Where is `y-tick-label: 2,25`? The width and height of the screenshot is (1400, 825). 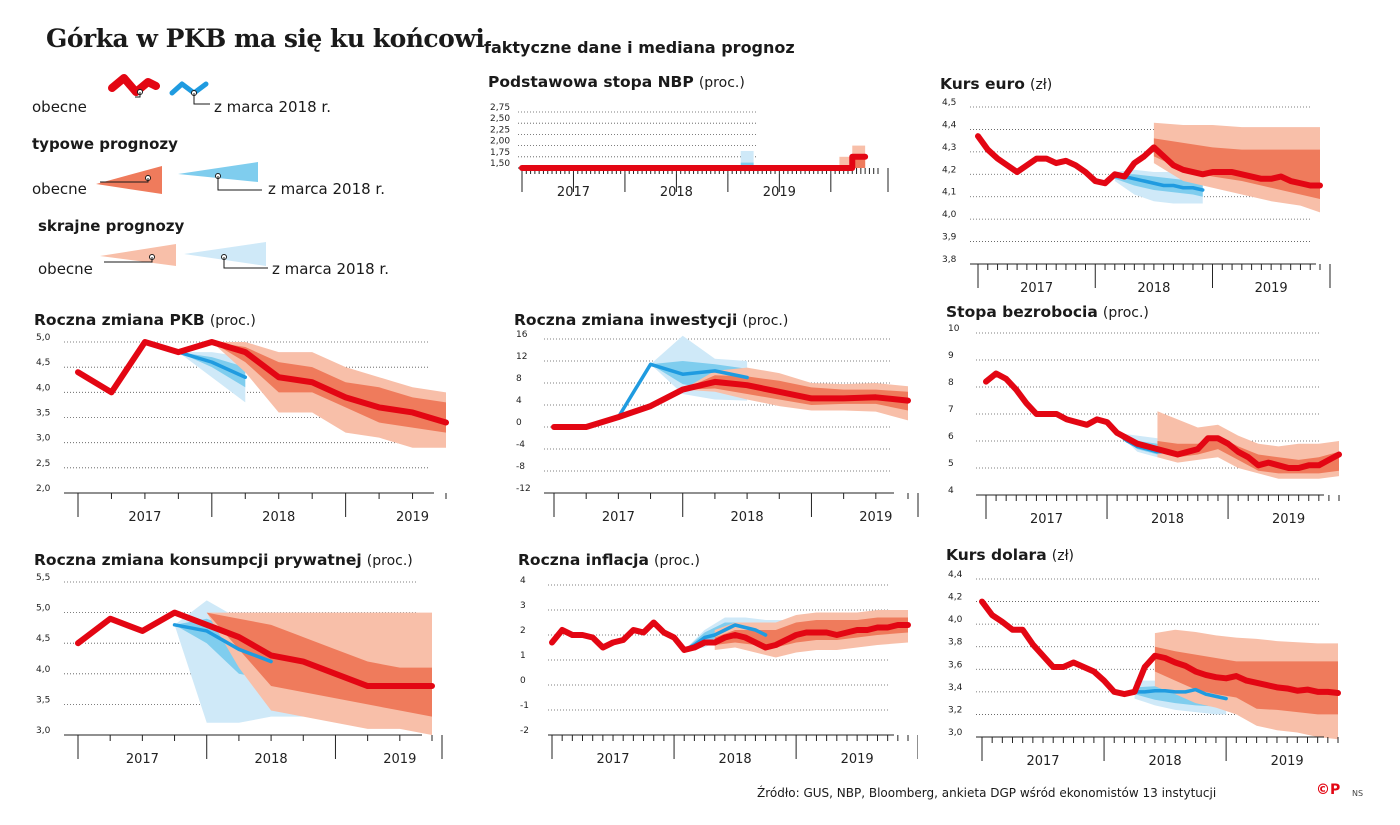 y-tick-label: 2,25 is located at coordinates (500, 130).